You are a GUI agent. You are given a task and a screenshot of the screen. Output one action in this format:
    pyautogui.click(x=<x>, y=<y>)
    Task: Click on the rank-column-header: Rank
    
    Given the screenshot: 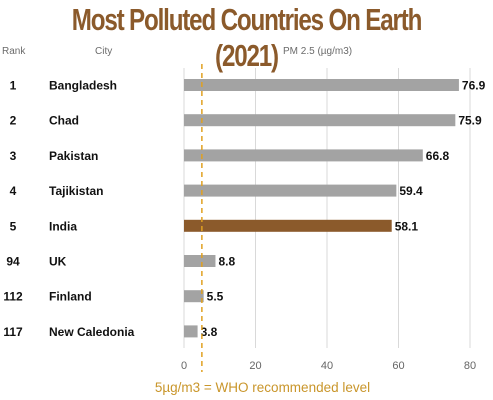 What is the action you would take?
    pyautogui.click(x=14, y=51)
    